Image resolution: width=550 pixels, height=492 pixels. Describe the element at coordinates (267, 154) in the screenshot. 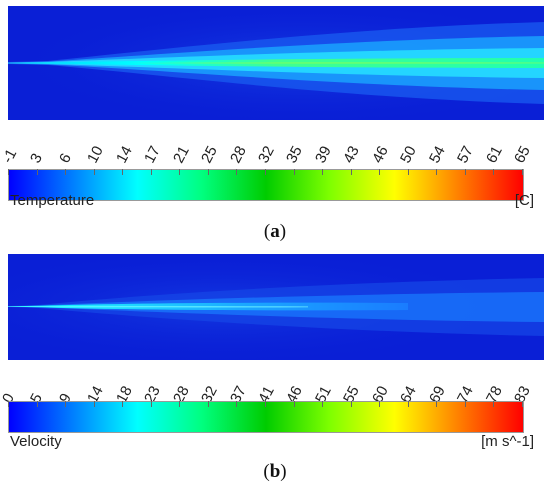

I see `temperature-tick-labels: -1 3 6 10 14 17 21 25 28 32 35 39 43 46 50 54 57 61 65` at that location.